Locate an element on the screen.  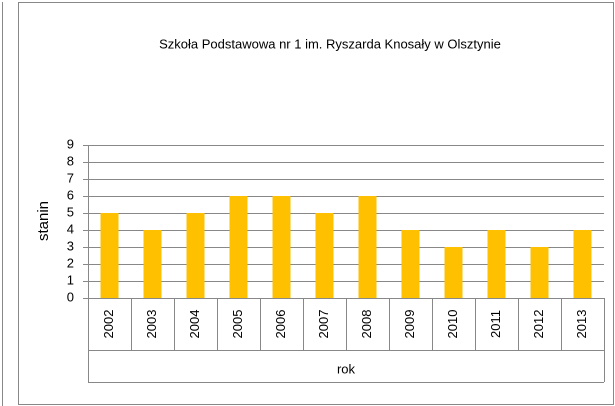
x-tick-label: 2006 is located at coordinates (280, 324).